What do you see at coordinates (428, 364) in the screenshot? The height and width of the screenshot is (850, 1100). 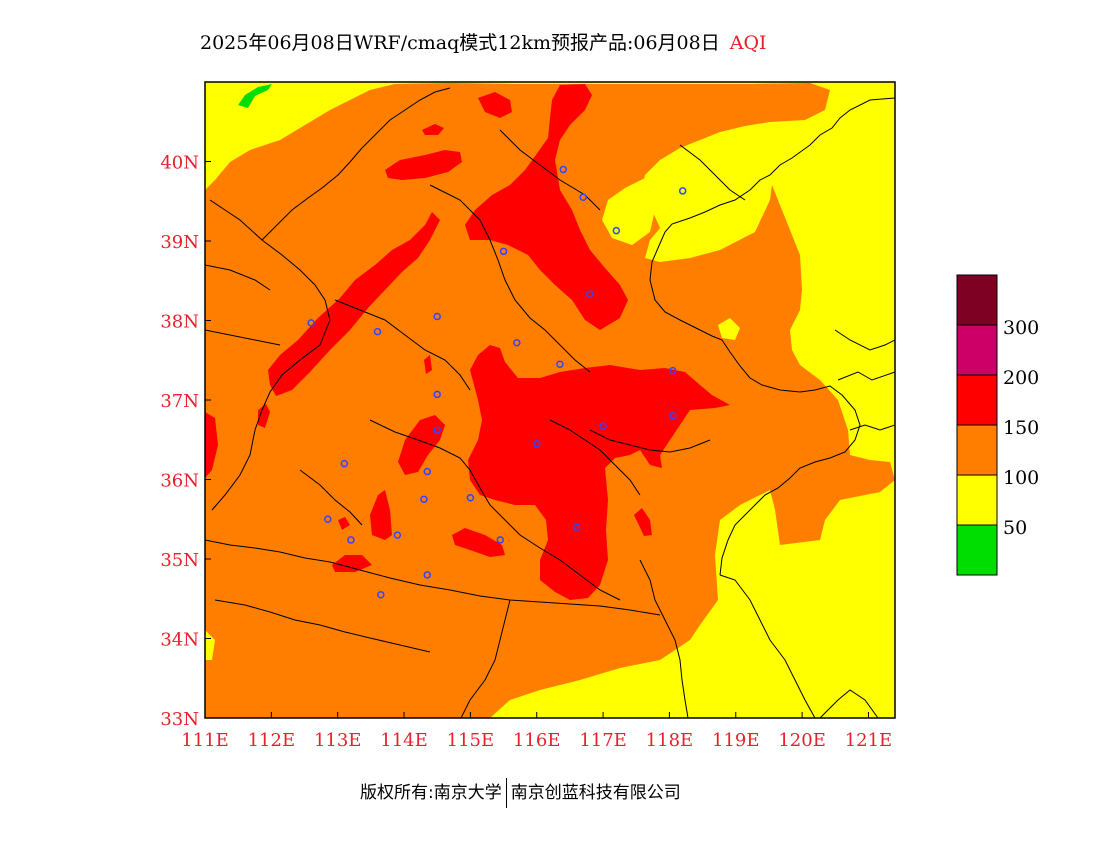 I see `aqi-unhealthy-zone-small5` at bounding box center [428, 364].